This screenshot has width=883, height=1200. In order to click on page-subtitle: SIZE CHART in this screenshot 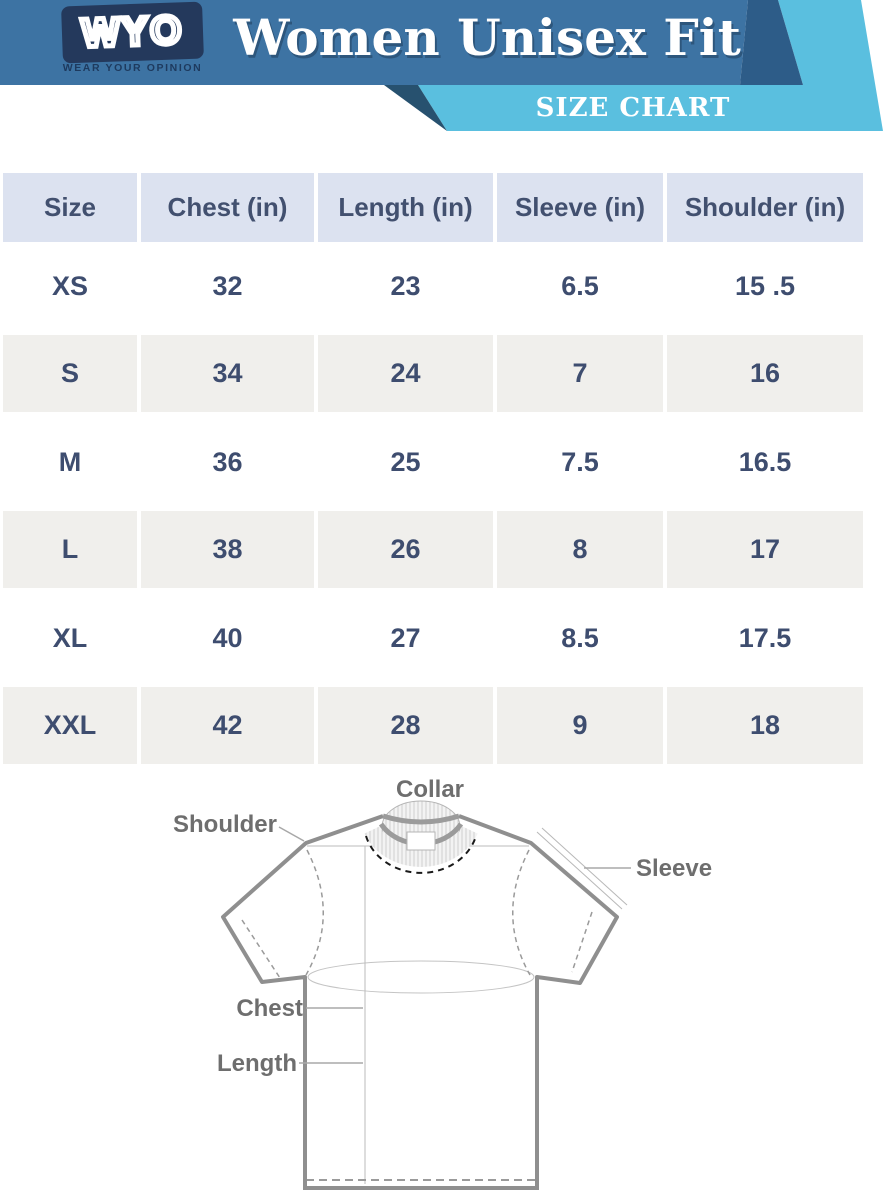, I will do `click(633, 108)`.